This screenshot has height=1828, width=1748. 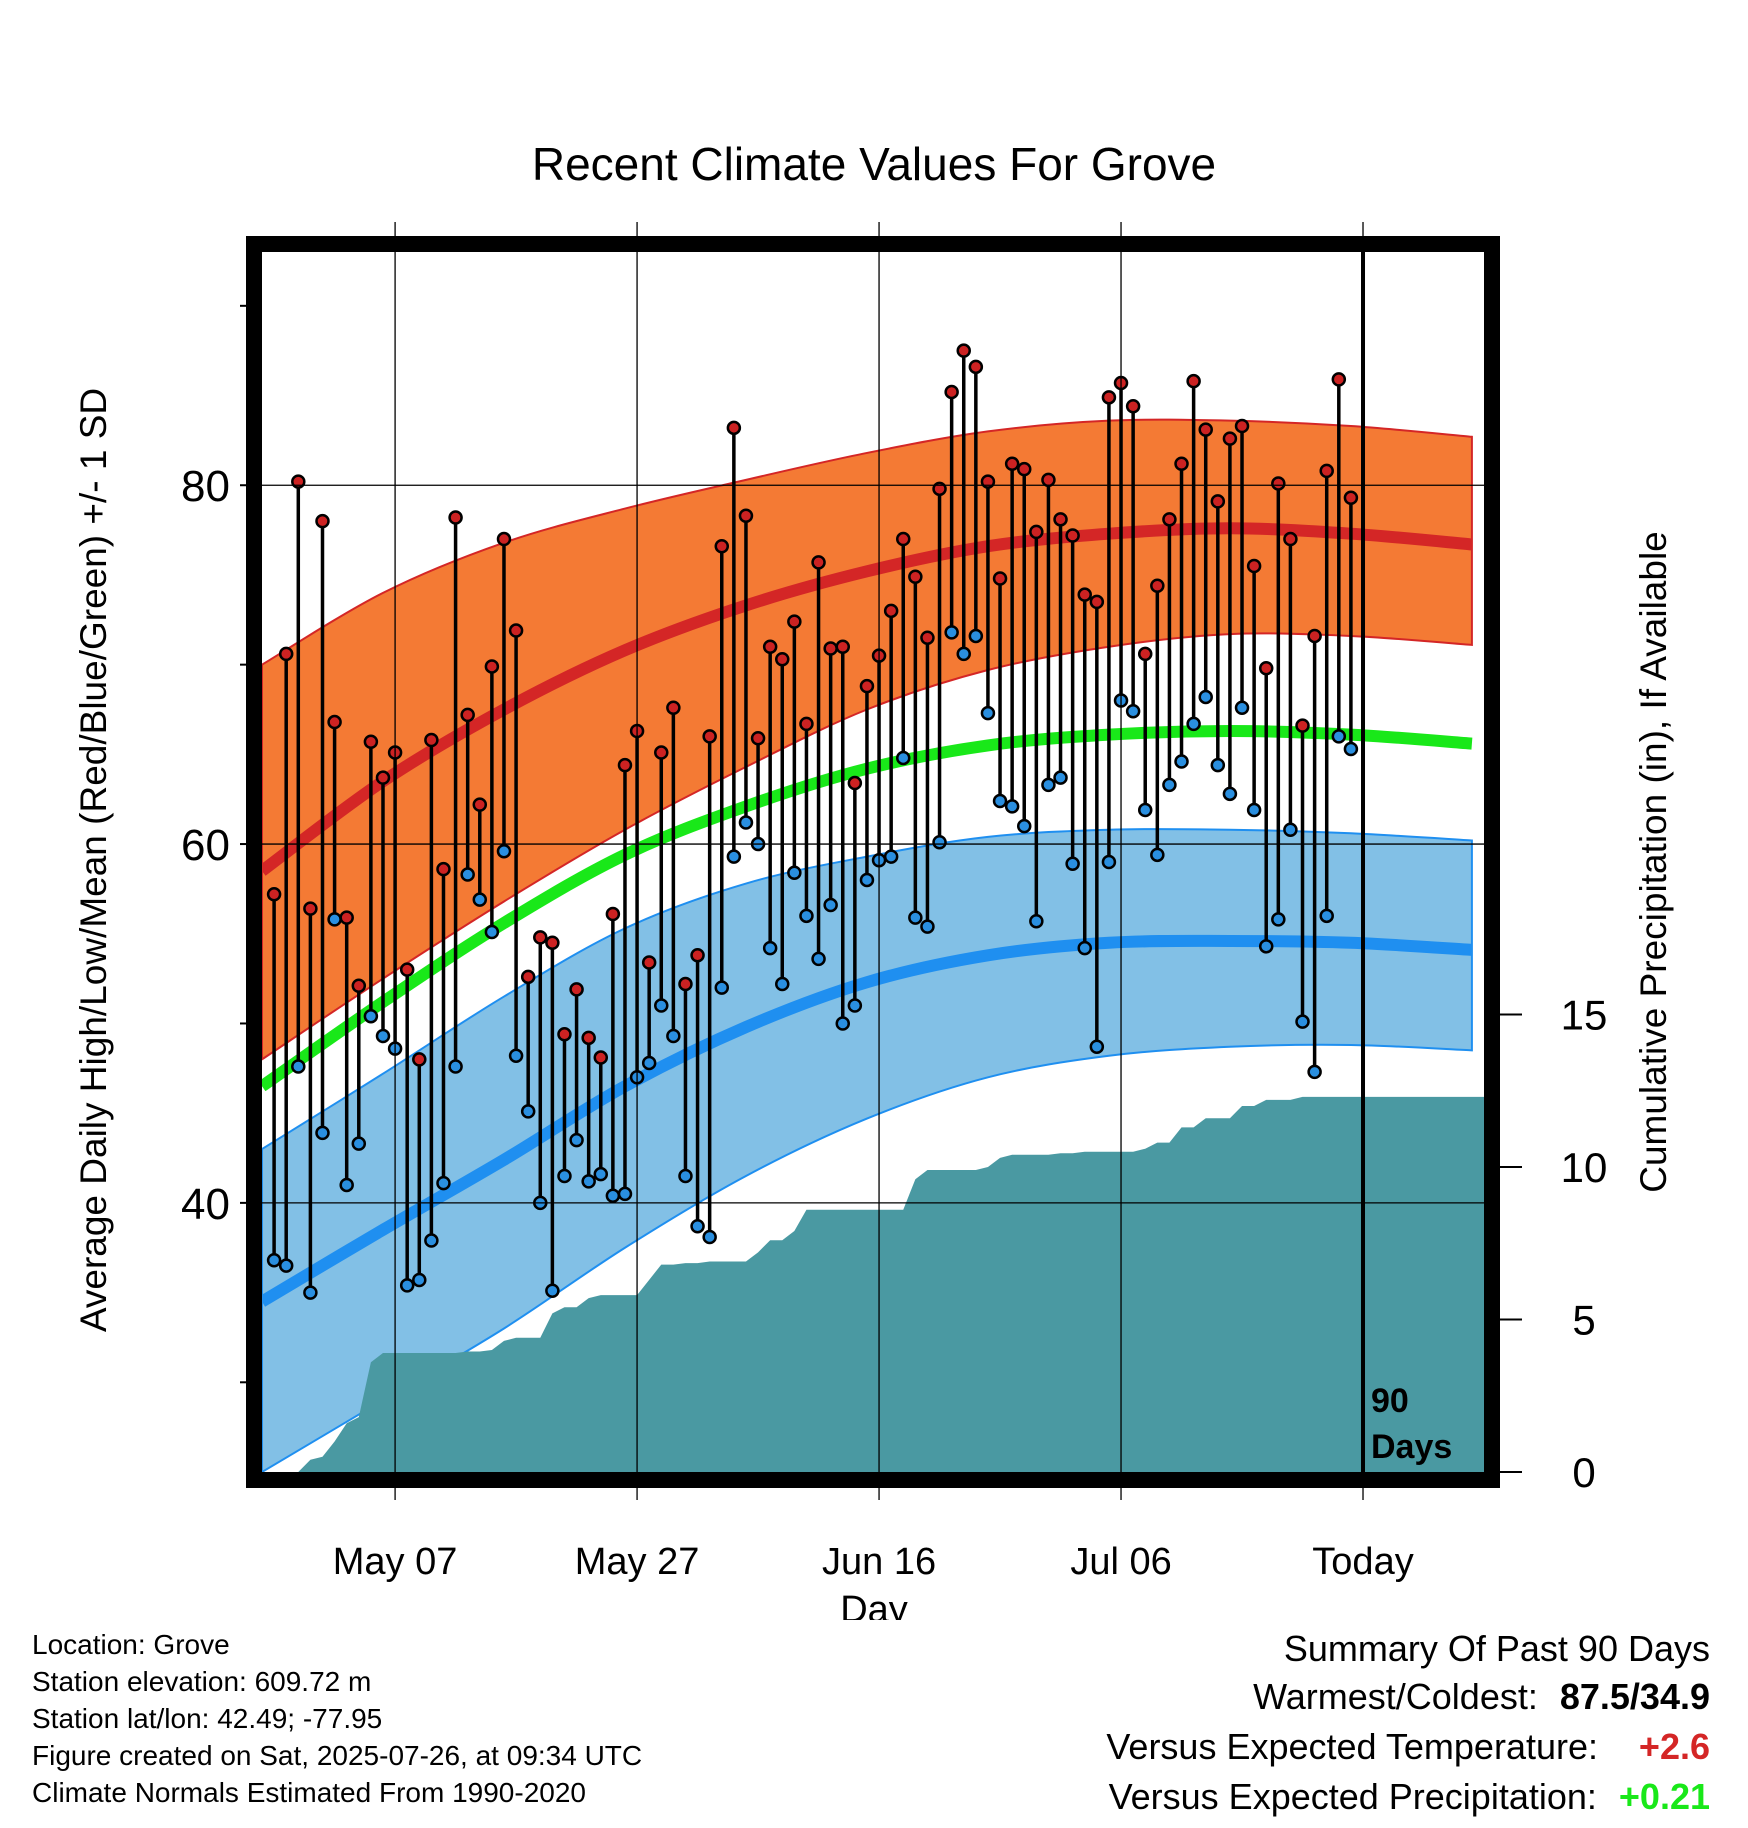 I want to click on high-normal-line, so click(x=867, y=699).